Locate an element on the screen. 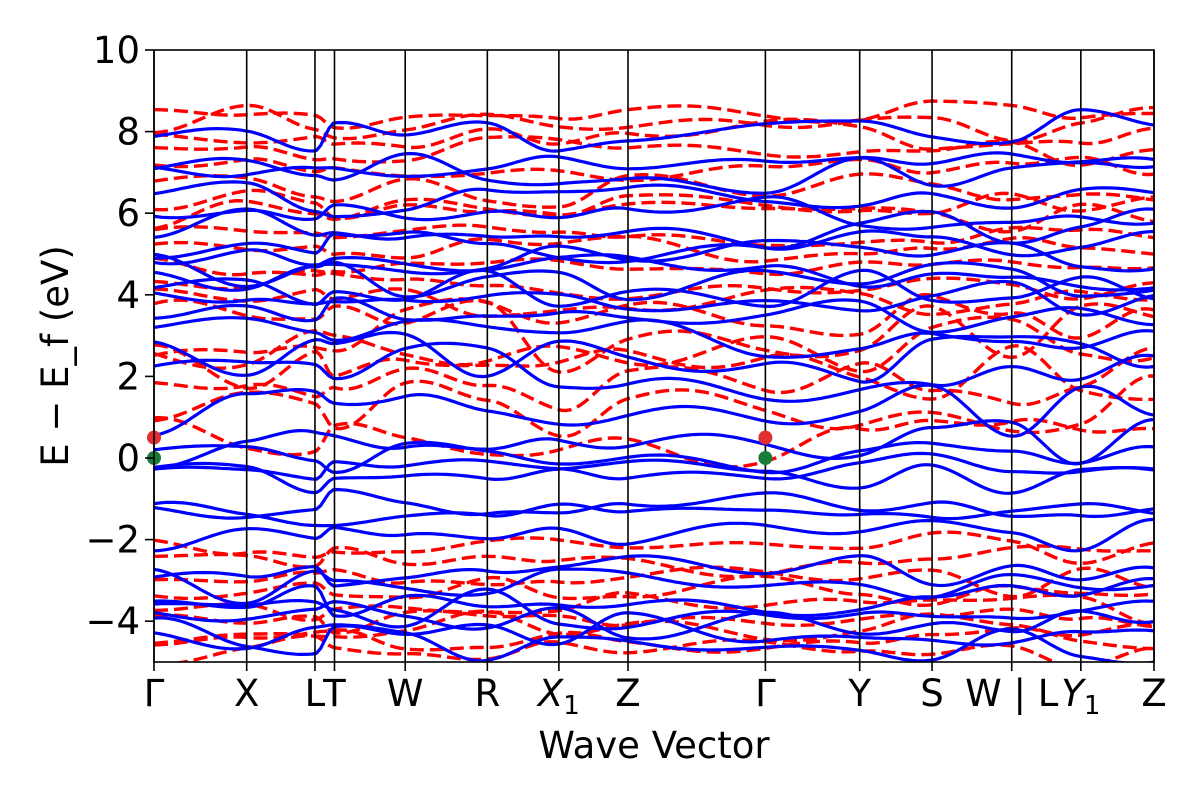 The image size is (1200, 800). y-tick-label: −4 is located at coordinates (112, 621).